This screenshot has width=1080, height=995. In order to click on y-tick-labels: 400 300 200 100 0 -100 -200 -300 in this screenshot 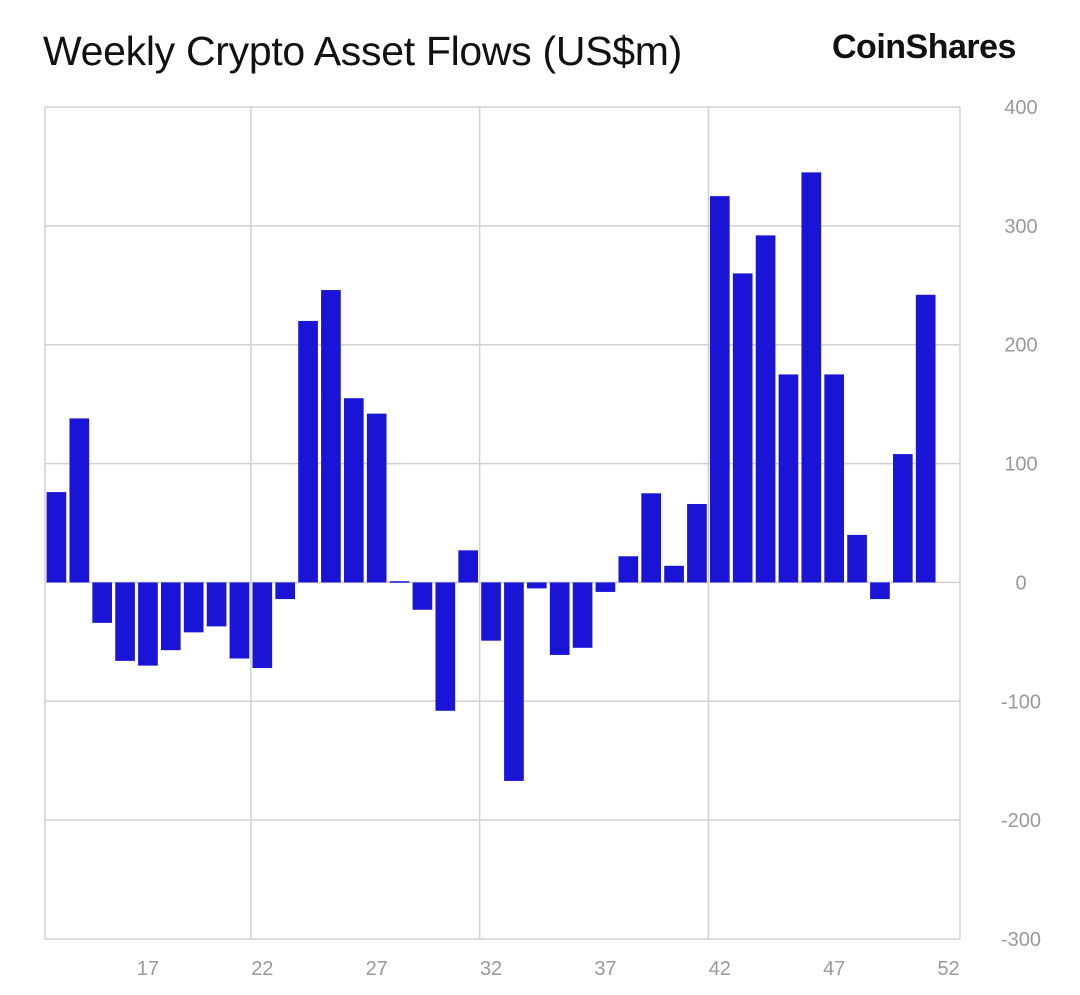, I will do `click(1021, 524)`.